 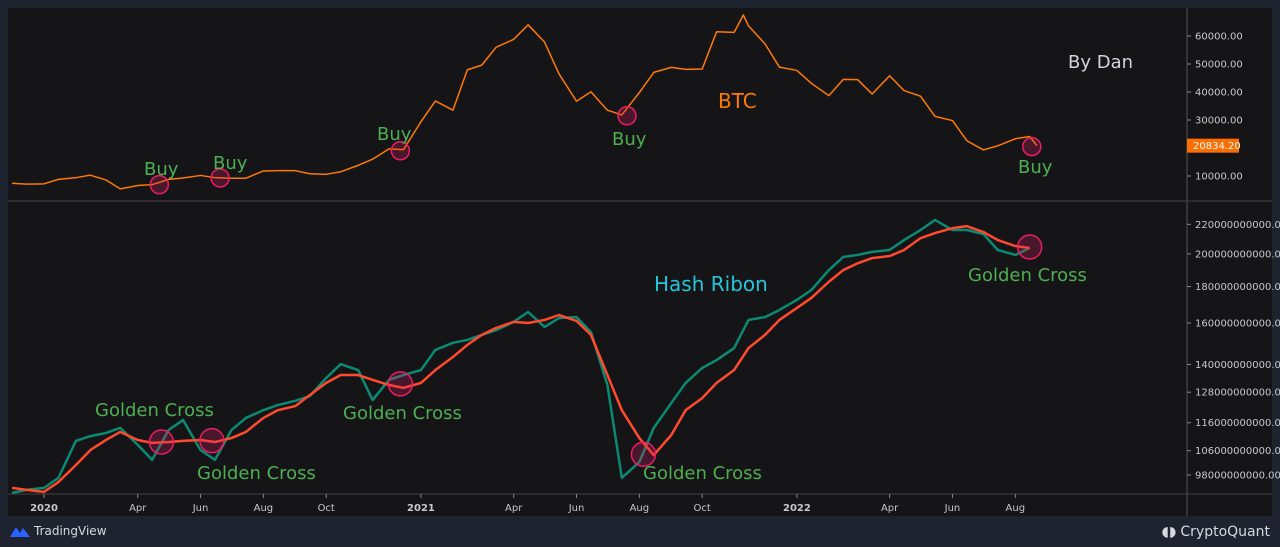 What do you see at coordinates (1219, 65) in the screenshot?
I see `y-tick-label: 50000.00` at bounding box center [1219, 65].